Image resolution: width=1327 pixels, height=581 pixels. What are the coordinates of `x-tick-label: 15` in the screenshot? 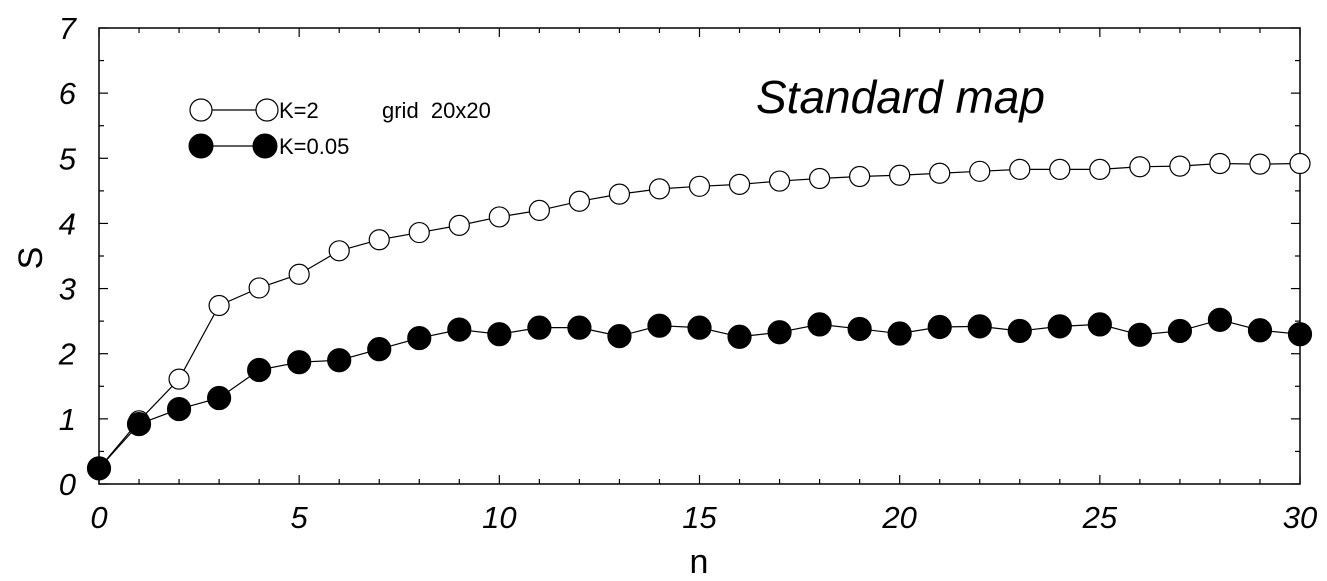 It's located at (699, 517).